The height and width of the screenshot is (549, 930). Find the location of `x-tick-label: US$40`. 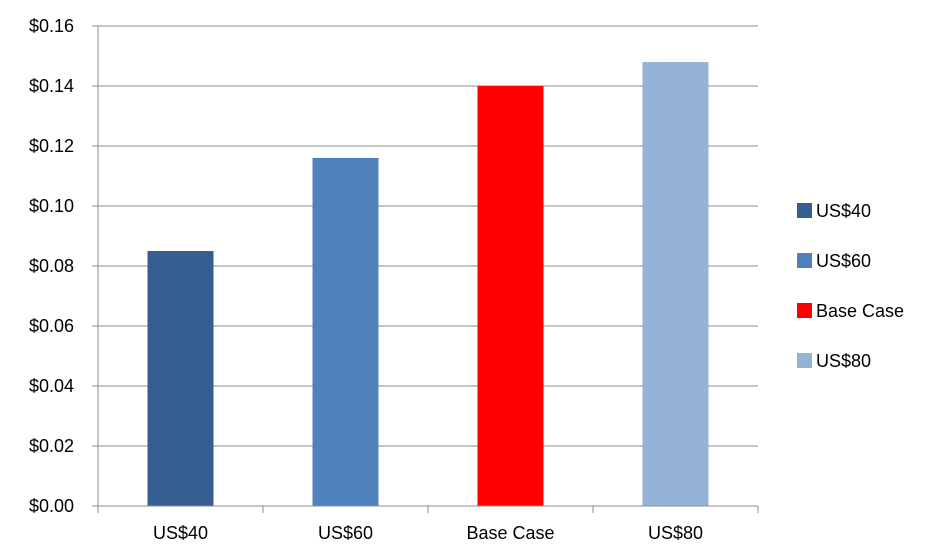

x-tick-label: US$40 is located at coordinates (180, 533).